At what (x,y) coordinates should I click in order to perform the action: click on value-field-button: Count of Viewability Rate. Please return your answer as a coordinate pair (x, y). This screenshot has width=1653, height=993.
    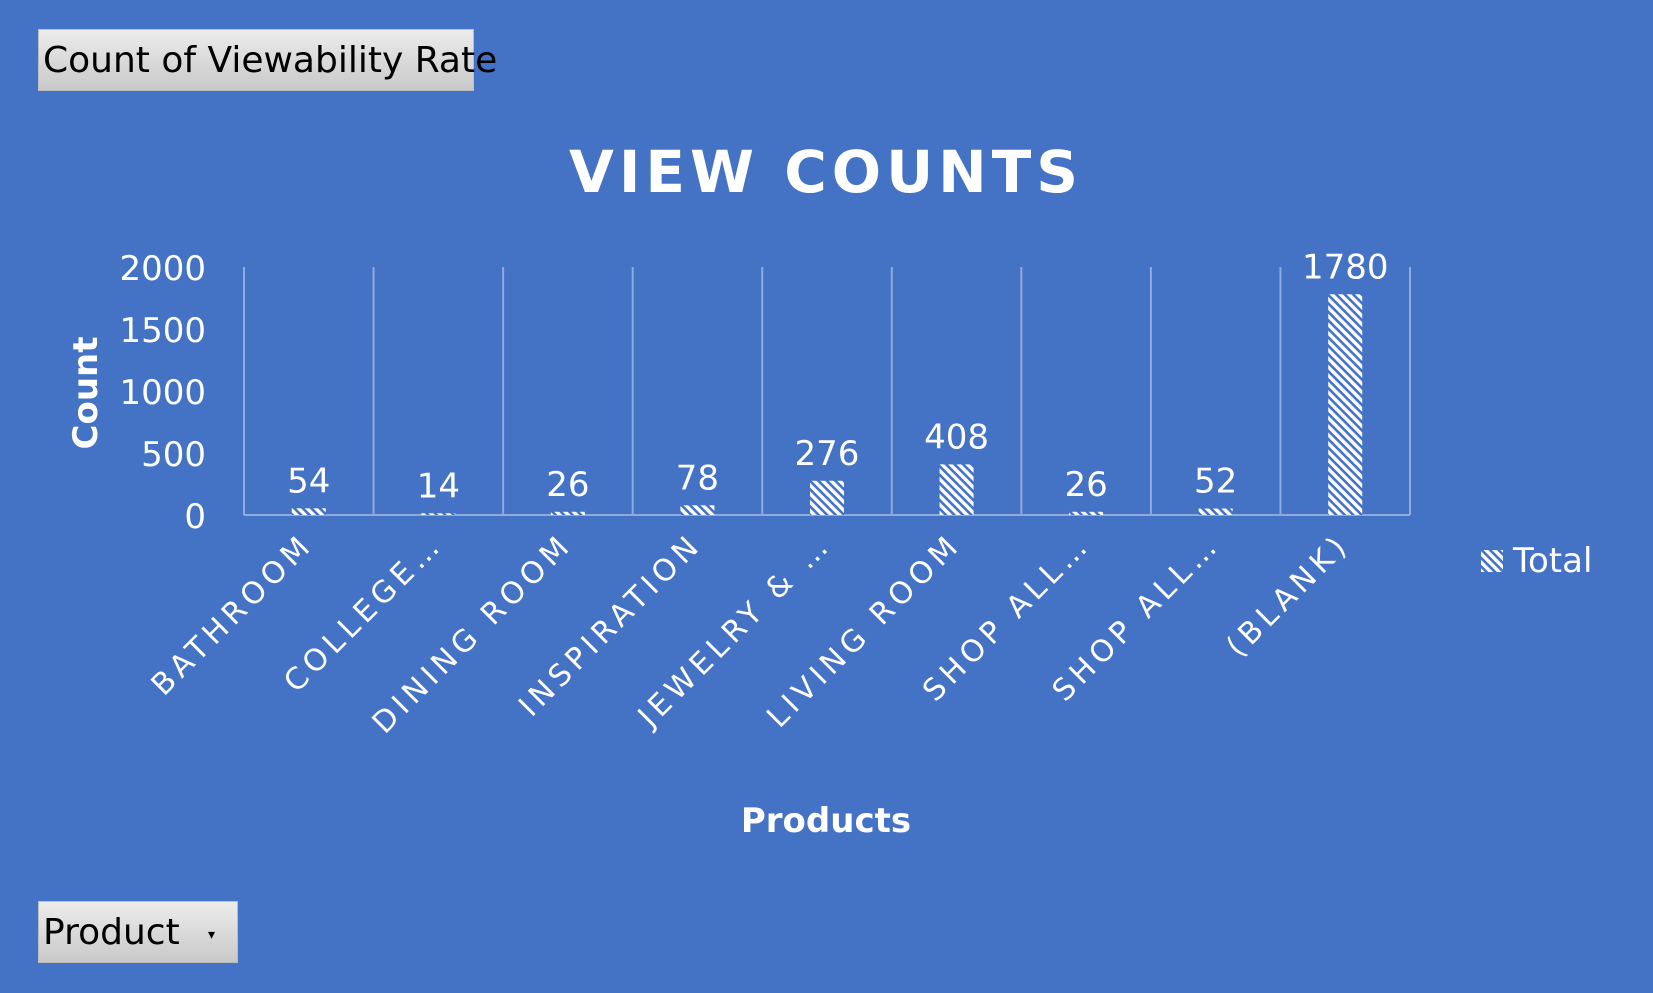
    Looking at the image, I should click on (267, 60).